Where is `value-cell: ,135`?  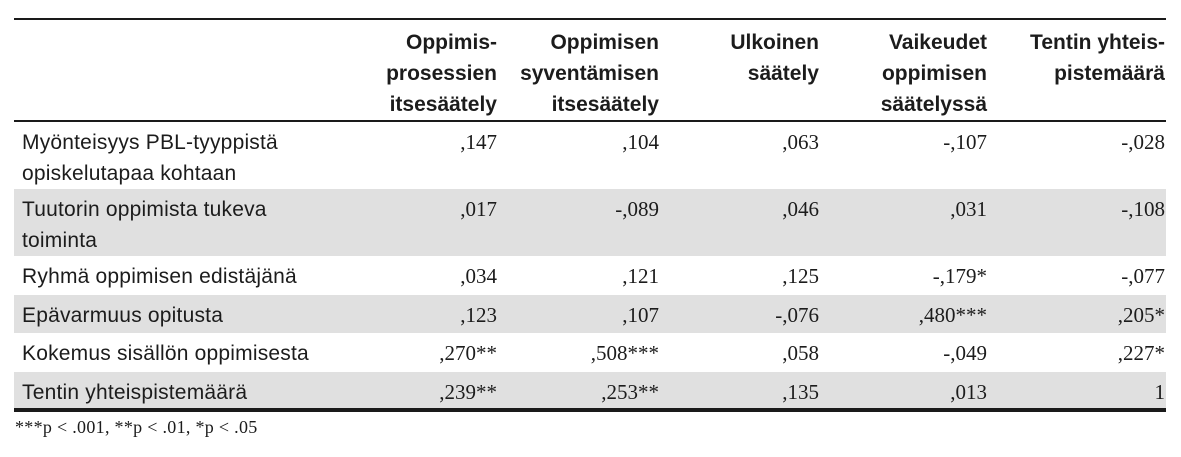
value-cell: ,135 is located at coordinates (800, 392).